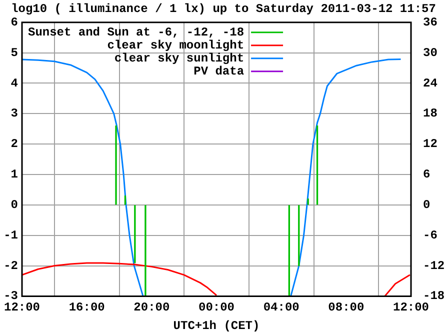 This screenshot has width=447, height=335. Describe the element at coordinates (426, 205) in the screenshot. I see `y2-tick-label: 0` at that location.